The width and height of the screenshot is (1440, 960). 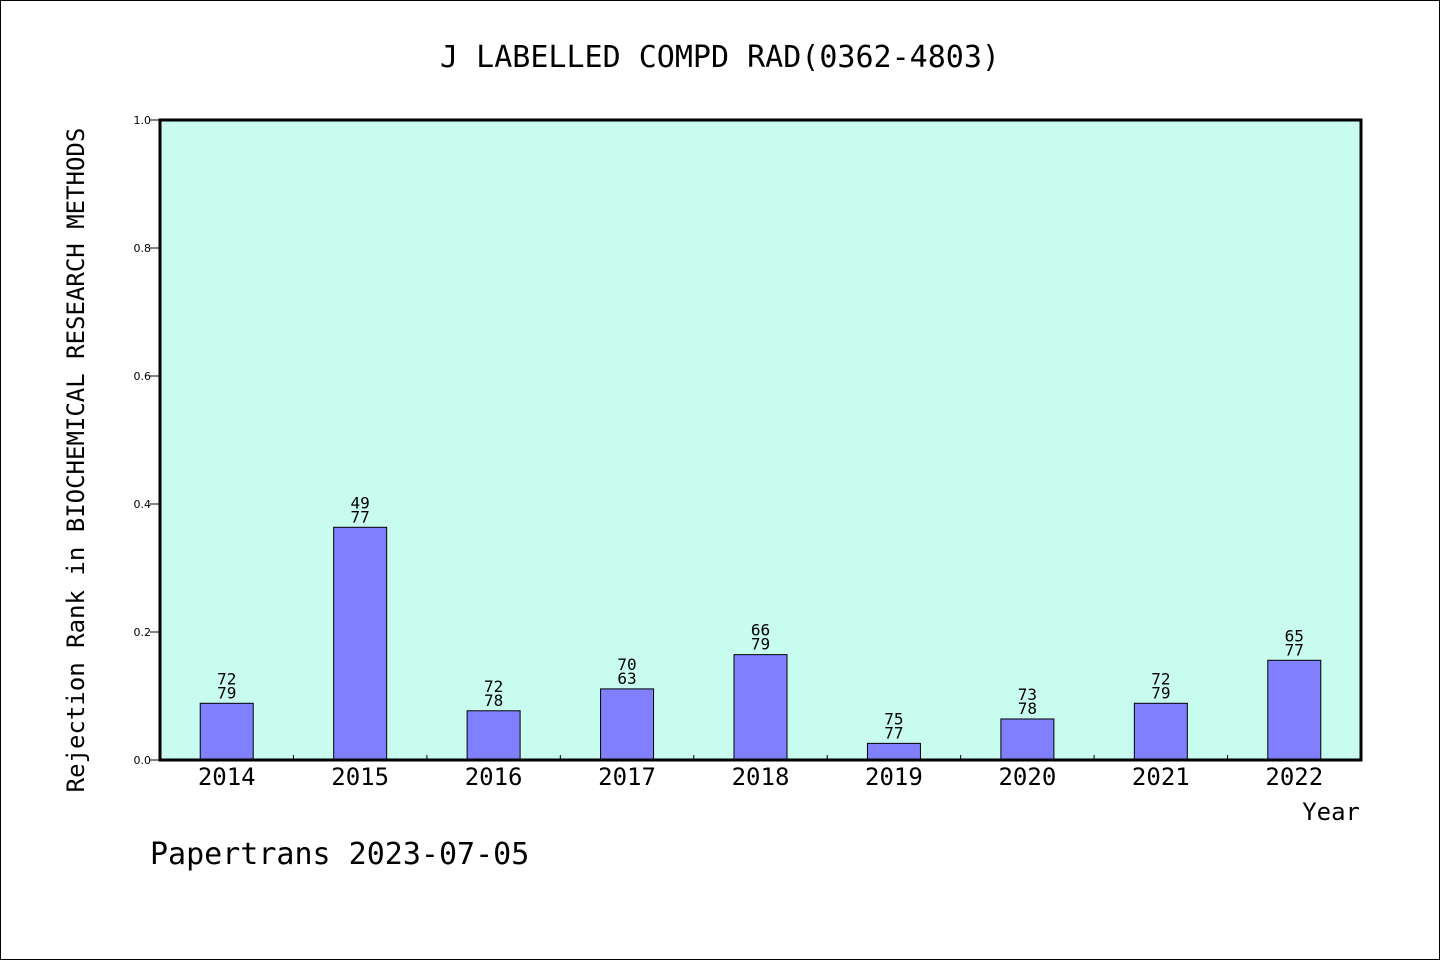 What do you see at coordinates (761, 777) in the screenshot?
I see `x-tick-label: 2018` at bounding box center [761, 777].